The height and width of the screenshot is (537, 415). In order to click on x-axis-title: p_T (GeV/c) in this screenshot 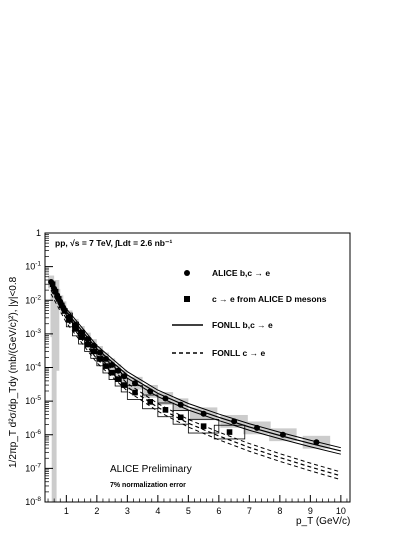, I will do `click(323, 521)`.